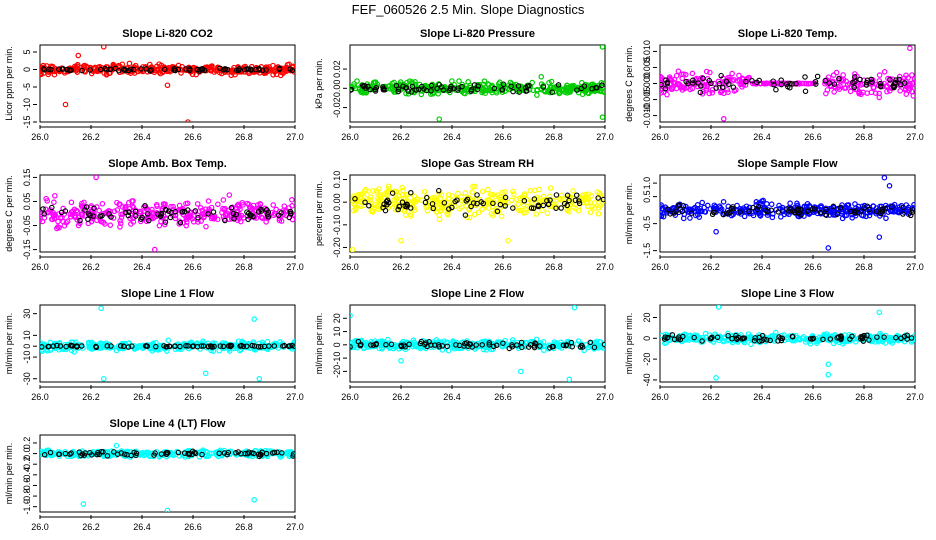  I want to click on y-tick-label: -1.5, so click(647, 251).